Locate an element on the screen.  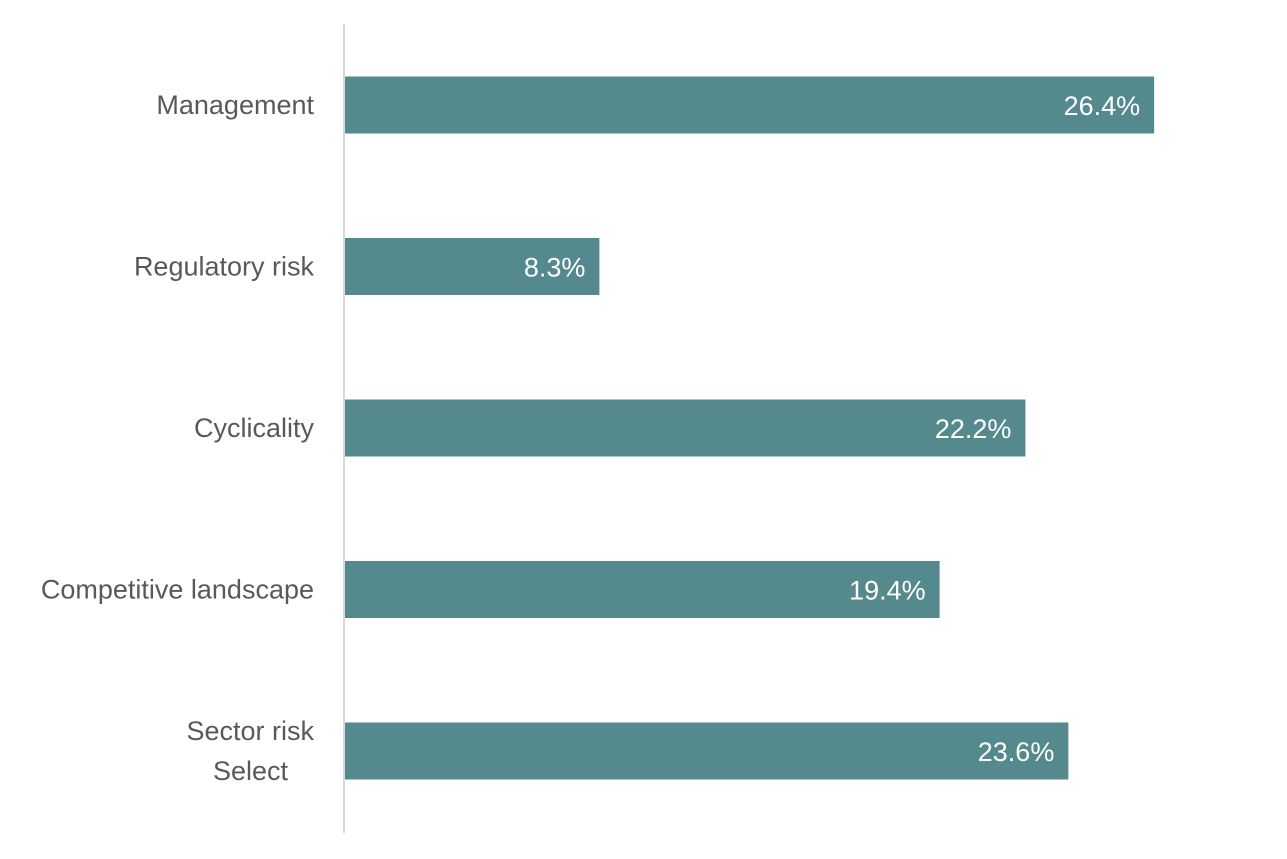
data-label-1: 8.3% is located at coordinates (555, 268).